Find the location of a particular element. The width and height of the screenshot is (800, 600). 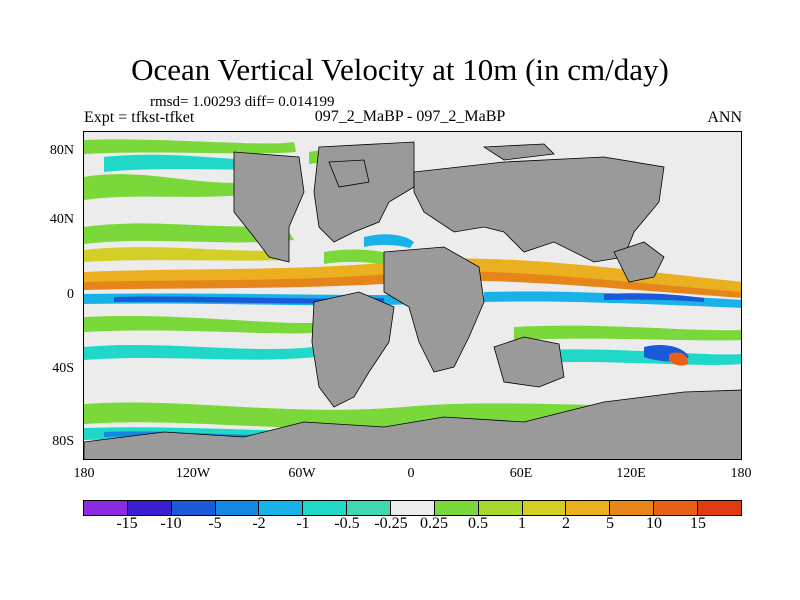

colorbar-label: -0.25 is located at coordinates (391, 523).